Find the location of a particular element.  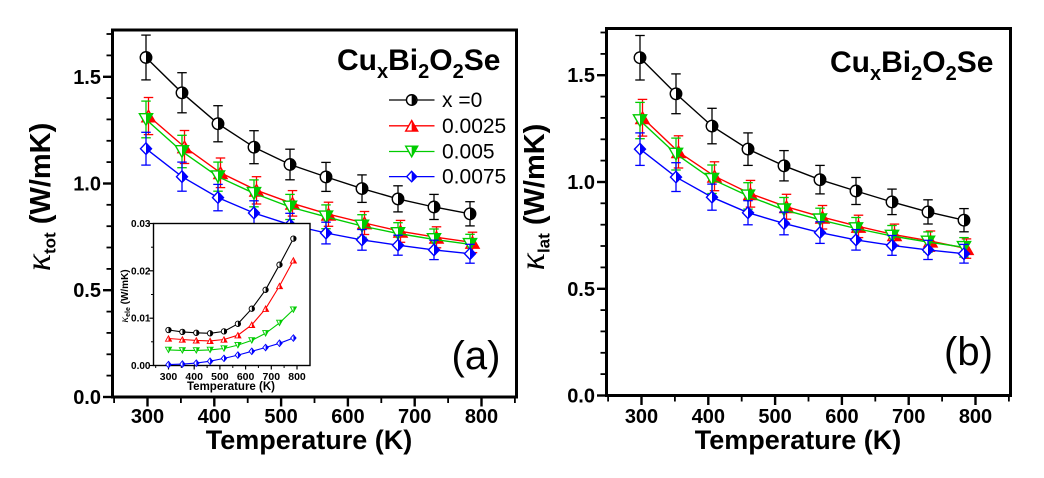

svg-text: (a) is located at coordinates (476, 356).